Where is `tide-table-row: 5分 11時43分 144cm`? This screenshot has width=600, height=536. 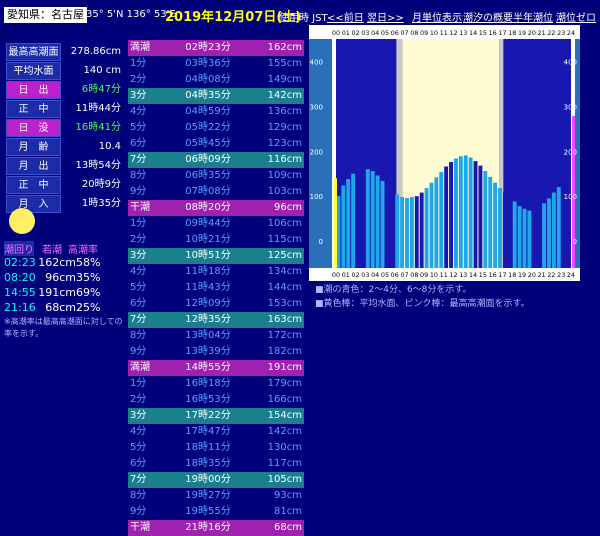 tide-table-row: 5分 11時43分 144cm is located at coordinates (216, 288).